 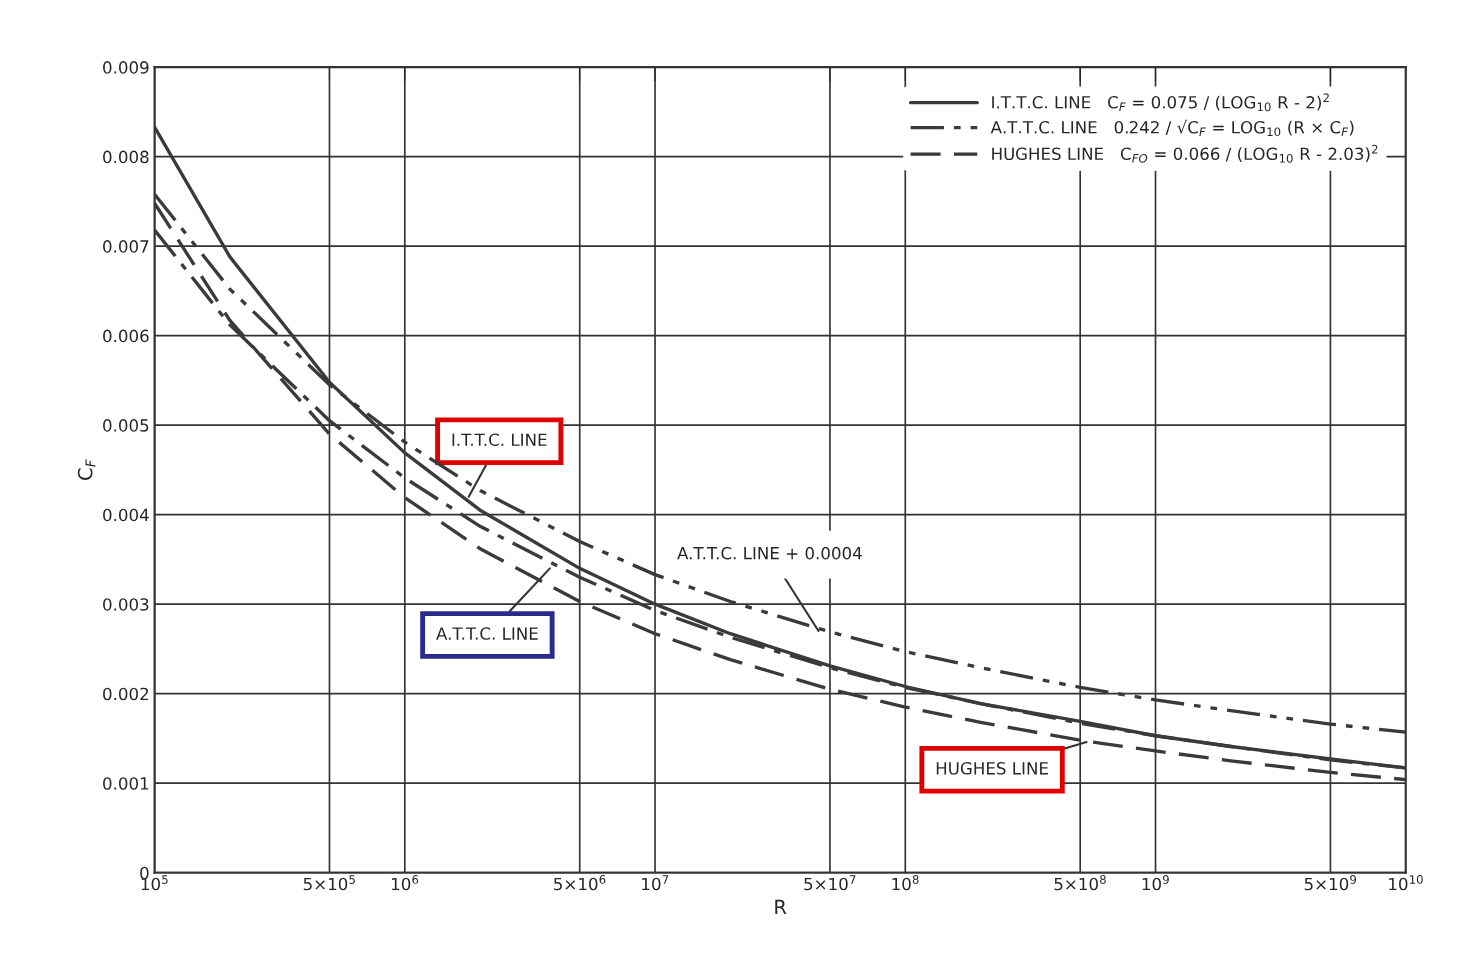 What do you see at coordinates (126, 515) in the screenshot?
I see `y-tick-label: 0.004` at bounding box center [126, 515].